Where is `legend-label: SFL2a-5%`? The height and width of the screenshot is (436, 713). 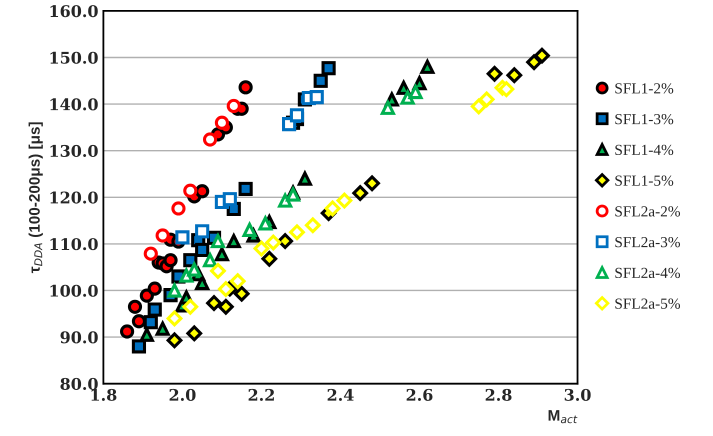
legend-label: SFL2a-5% is located at coordinates (647, 303).